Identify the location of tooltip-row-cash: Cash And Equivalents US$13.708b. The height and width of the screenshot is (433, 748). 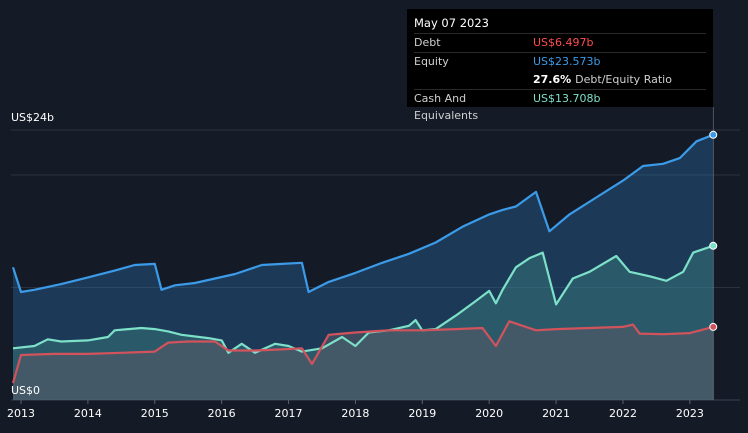
(560, 105).